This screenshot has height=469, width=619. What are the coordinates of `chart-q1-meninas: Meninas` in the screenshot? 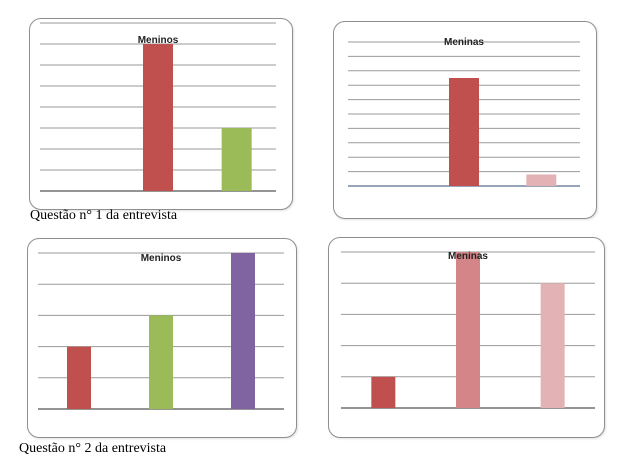 It's located at (464, 112).